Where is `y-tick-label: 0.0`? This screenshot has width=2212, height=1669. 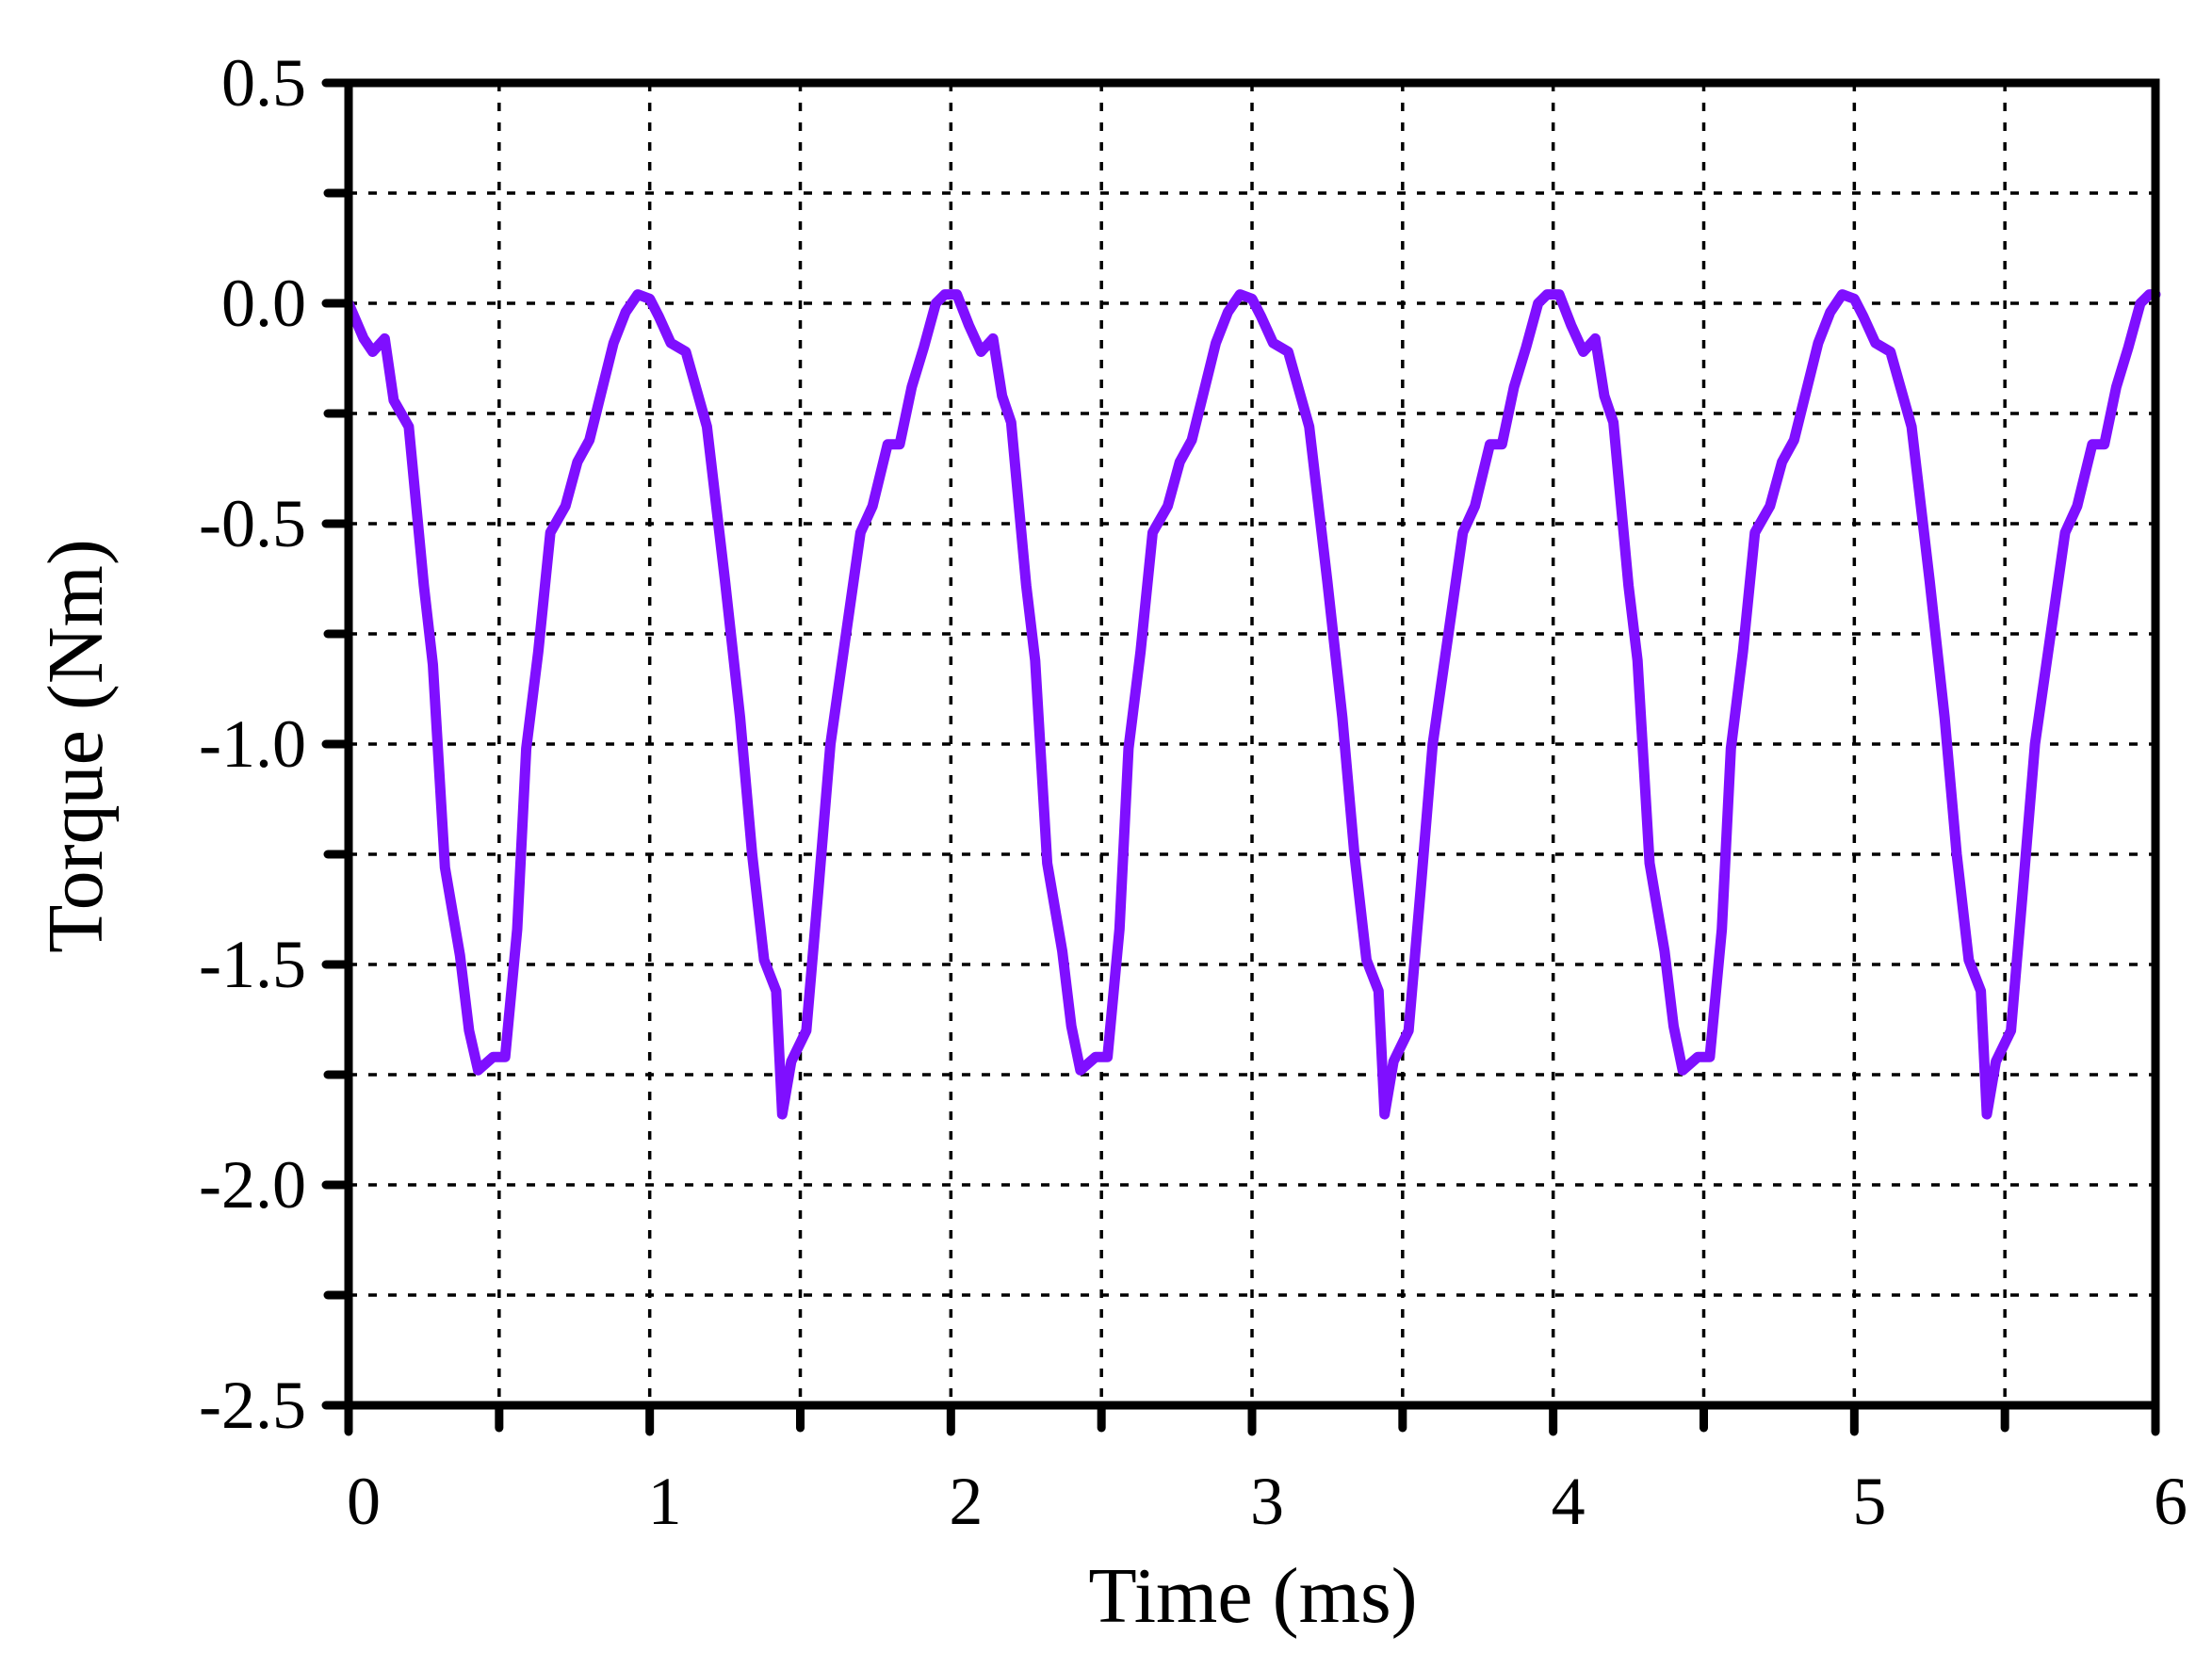
y-tick-label: 0.0 is located at coordinates (263, 303).